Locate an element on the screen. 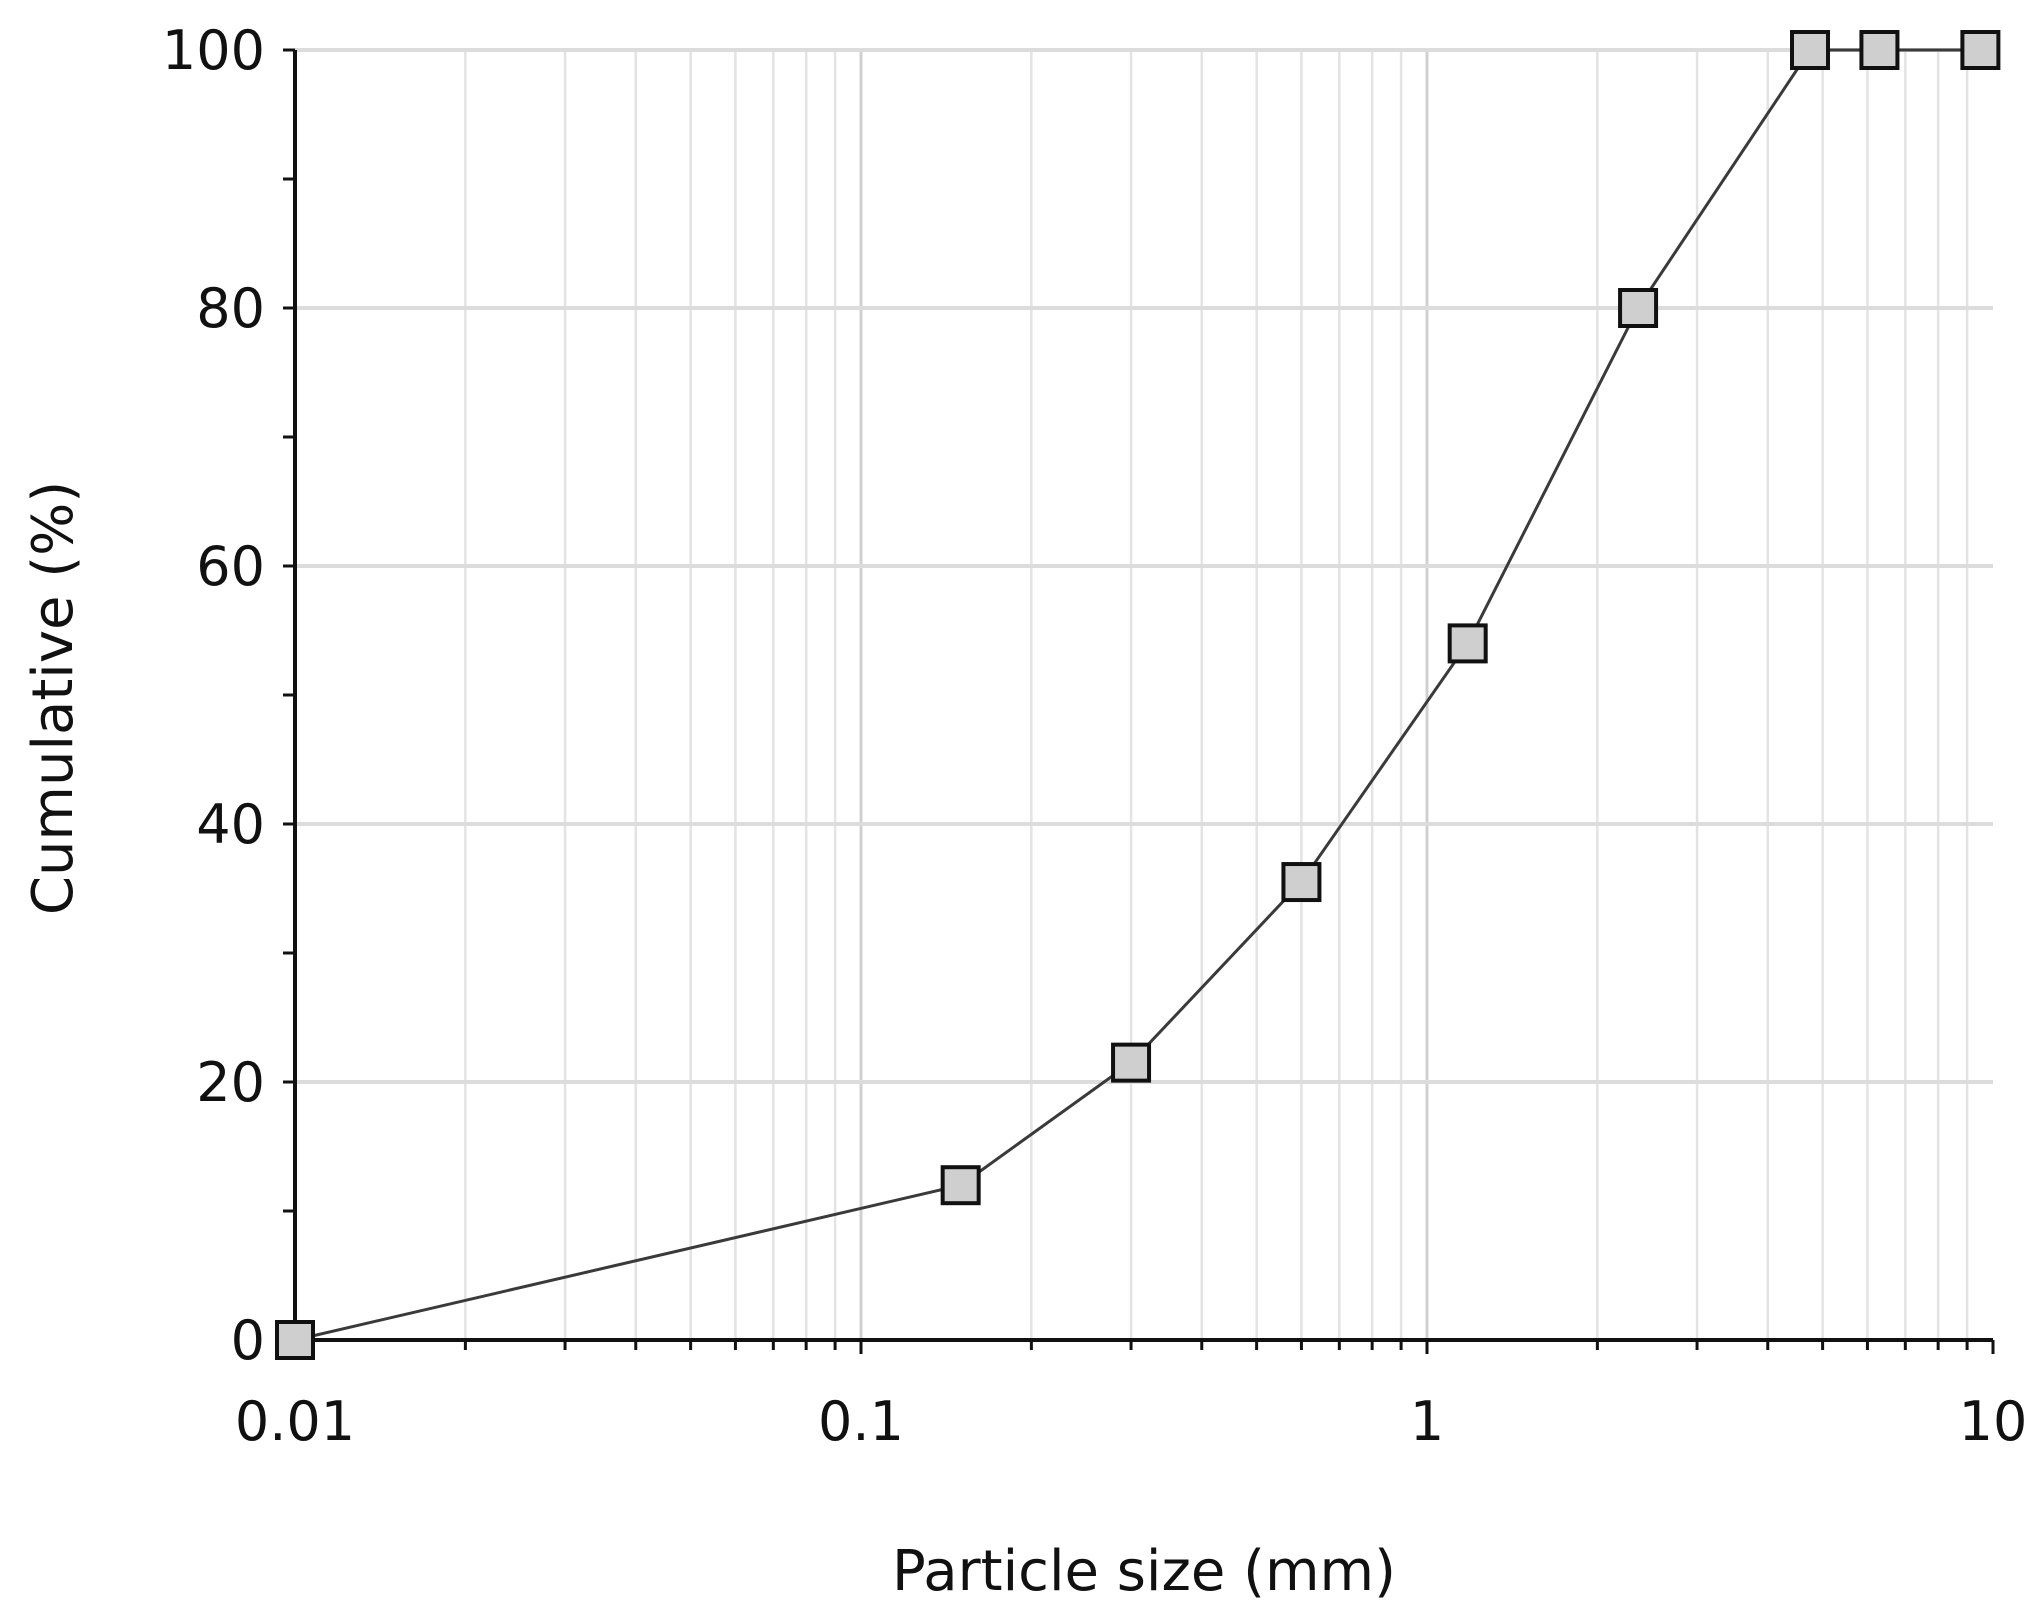 Image resolution: width=2040 pixels, height=1608 pixels. x-tick-label: 10 is located at coordinates (1993, 1421).